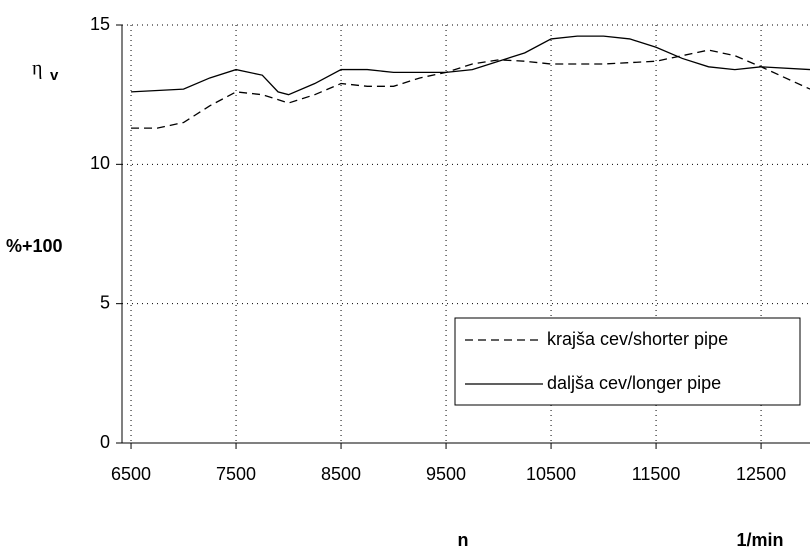  What do you see at coordinates (105, 302) in the screenshot?
I see `y-tick-label: 5` at bounding box center [105, 302].